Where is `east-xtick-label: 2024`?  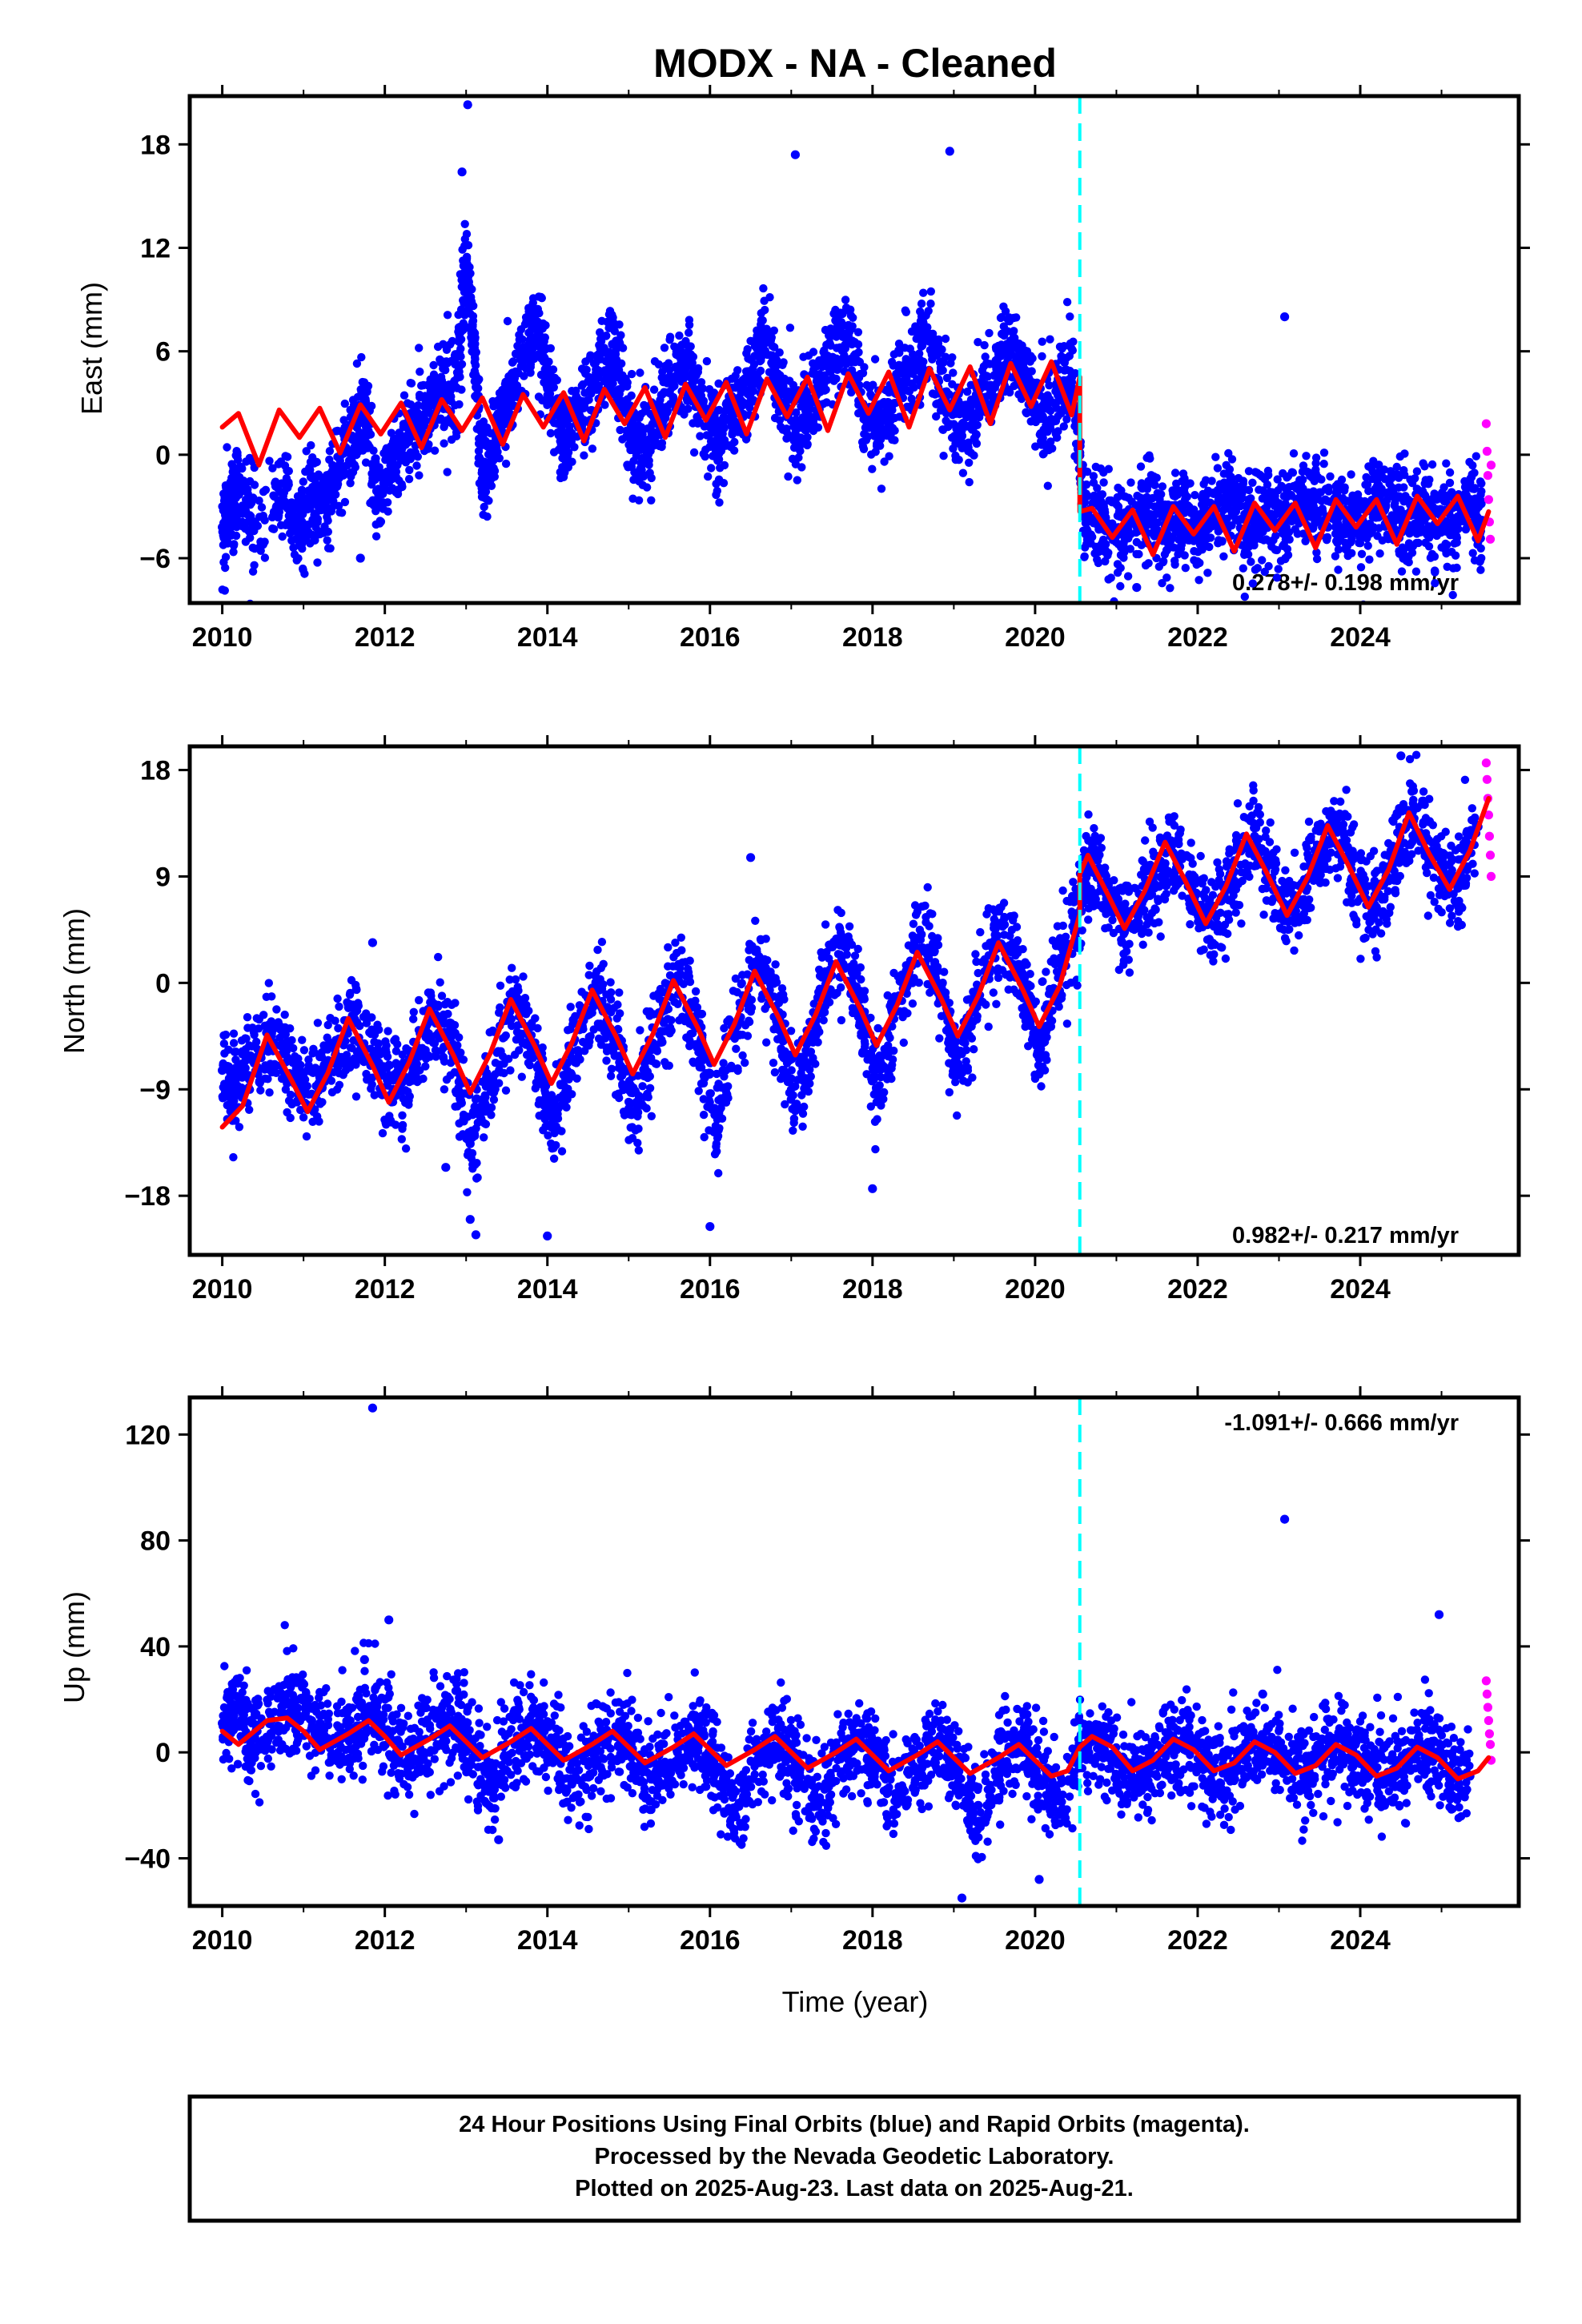 east-xtick-label: 2024 is located at coordinates (1360, 637).